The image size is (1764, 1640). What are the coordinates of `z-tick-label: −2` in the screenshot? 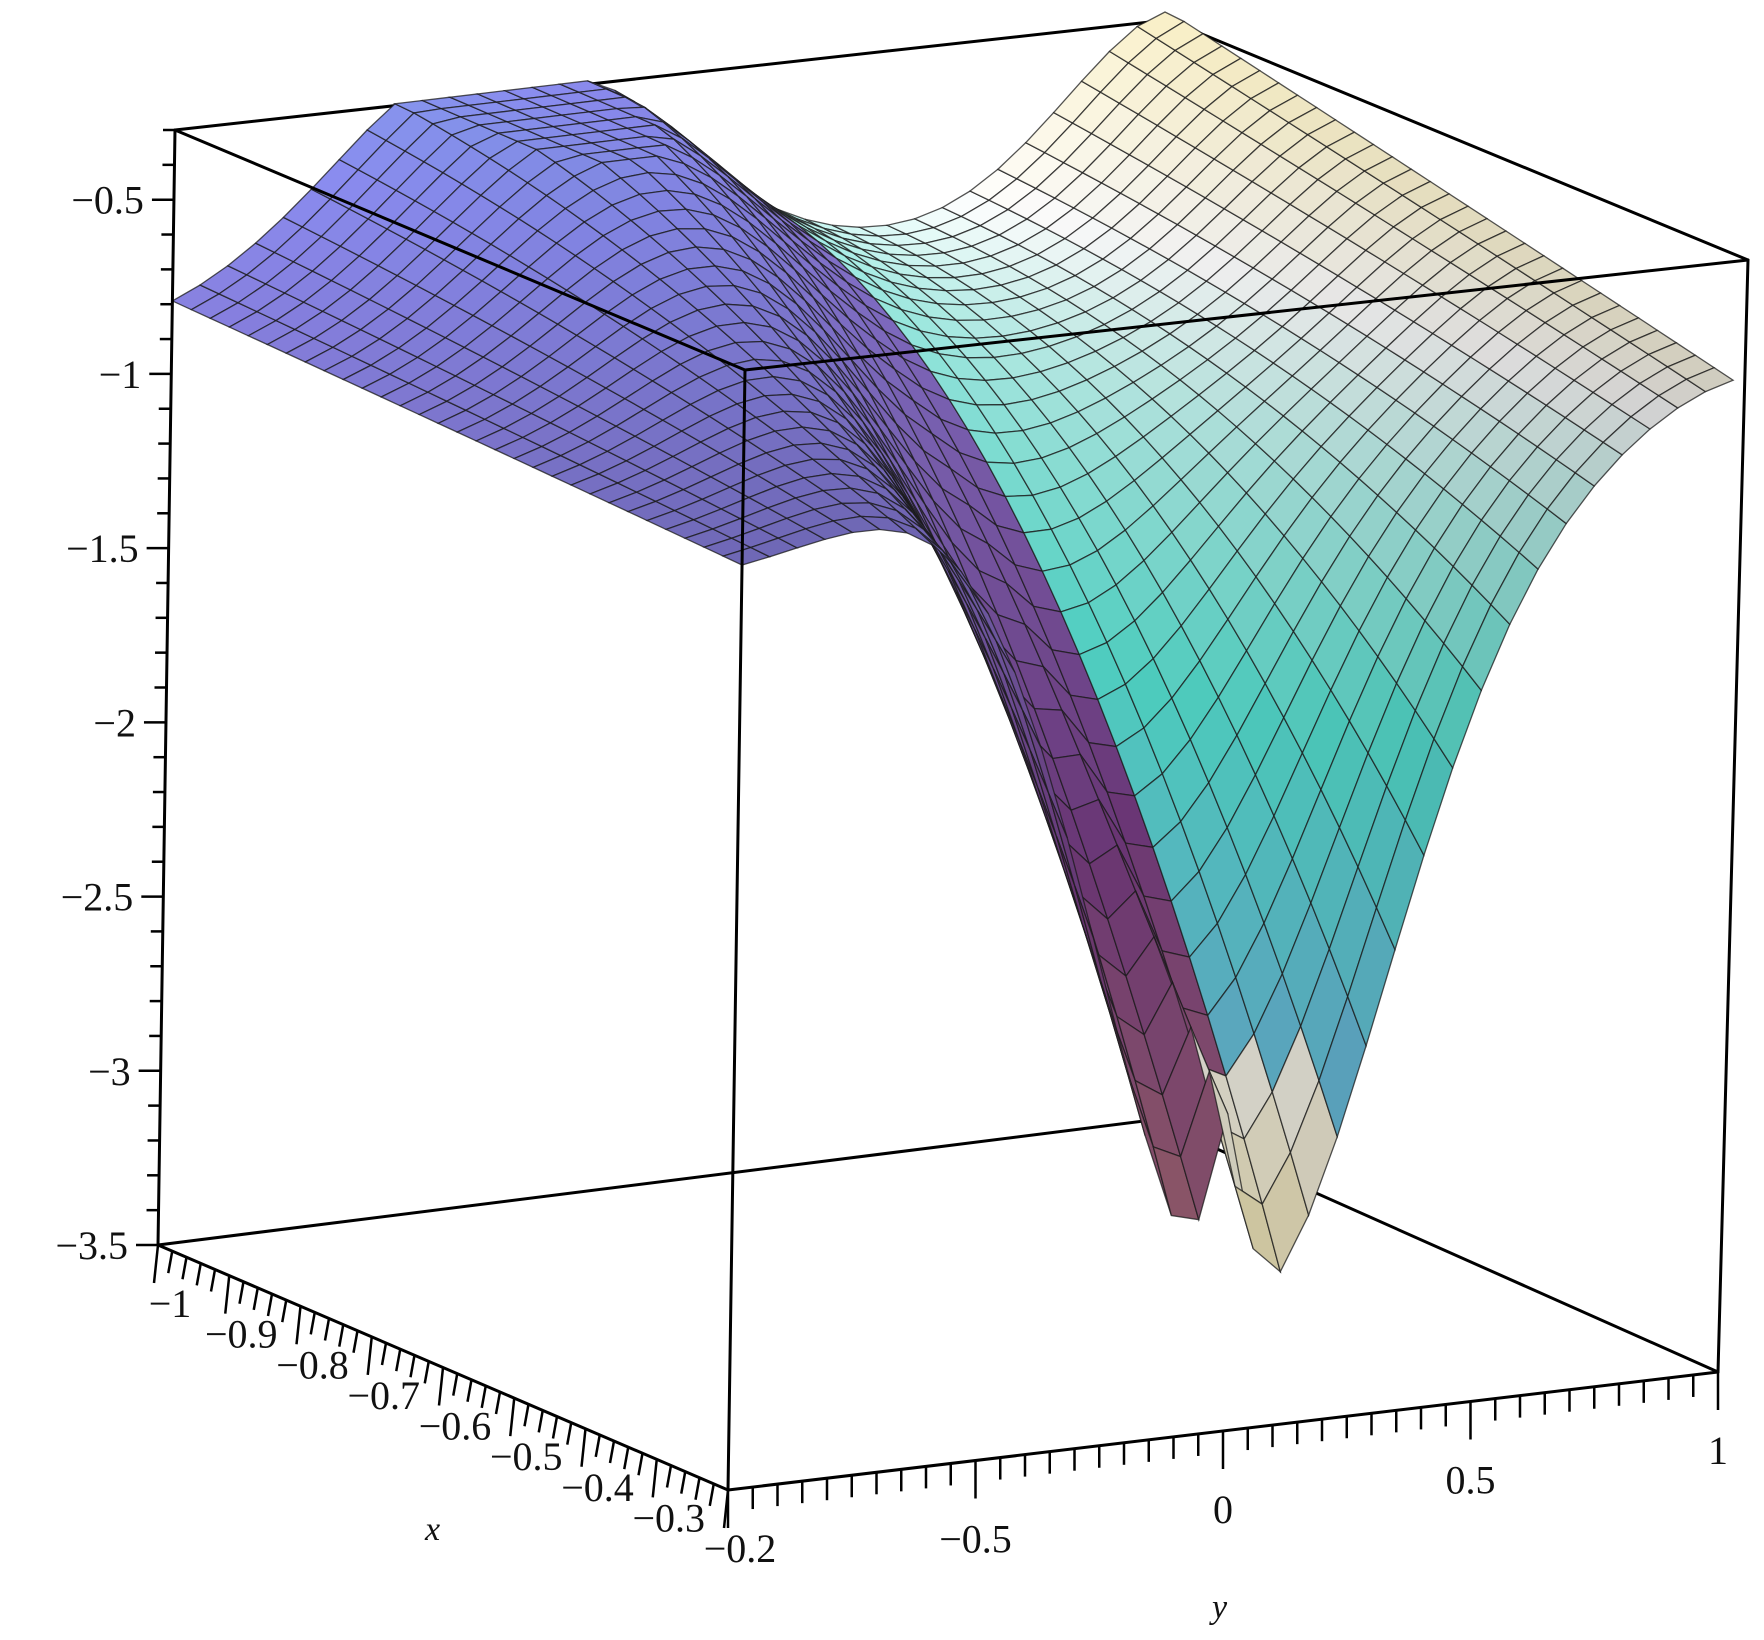 It's located at (114, 722).